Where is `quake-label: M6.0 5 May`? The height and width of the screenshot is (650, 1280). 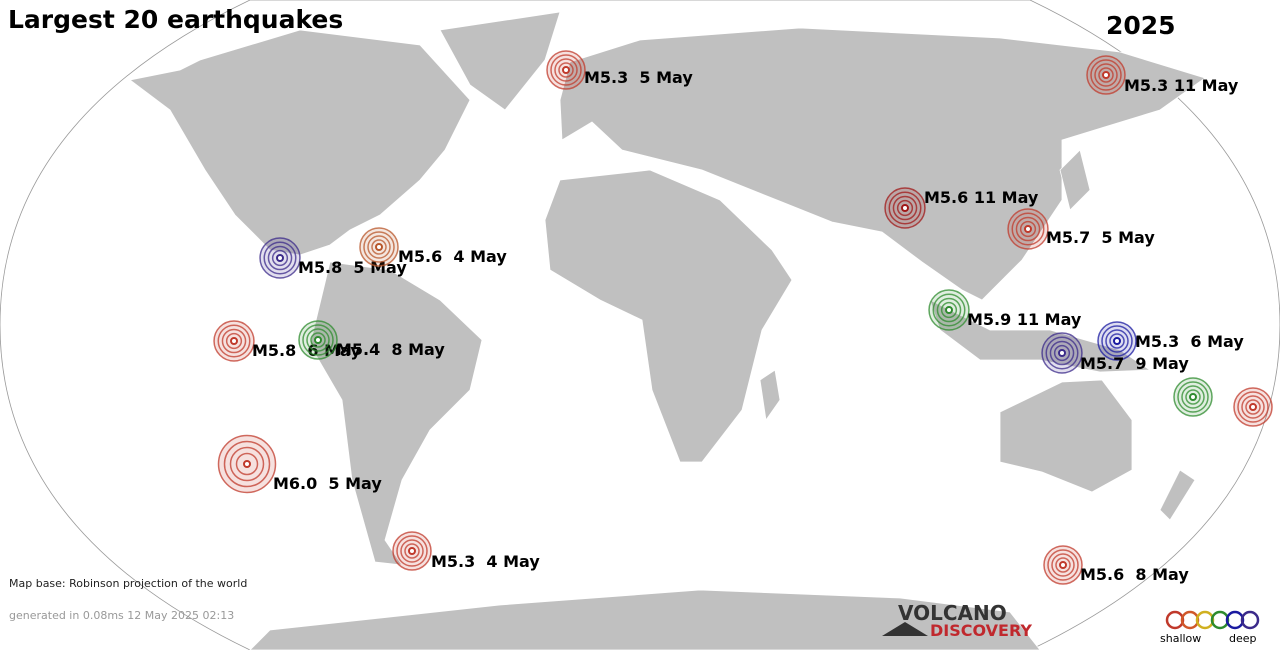
quake-label: M6.0 5 May is located at coordinates (327, 483).